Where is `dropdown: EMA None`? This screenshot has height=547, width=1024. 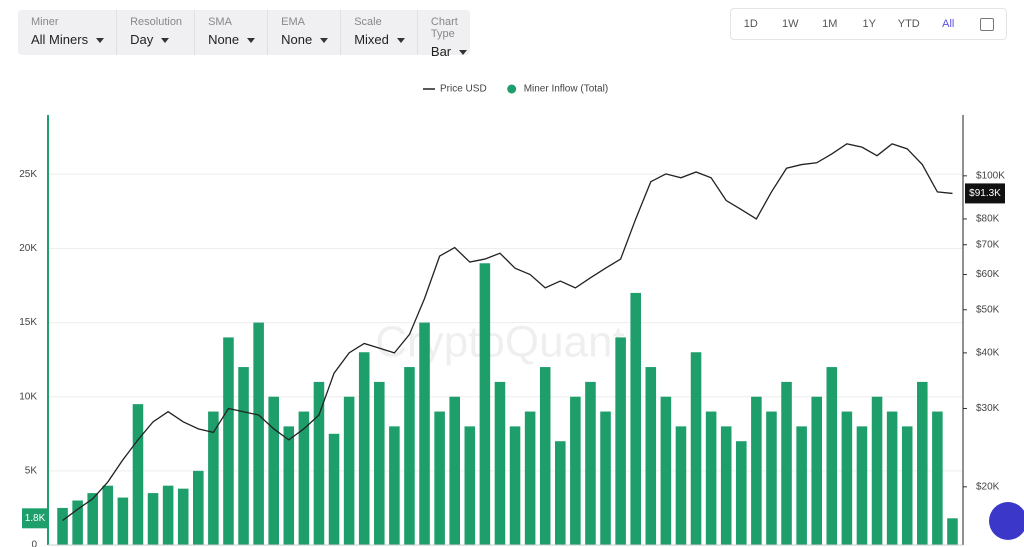
dropdown: EMA None is located at coordinates (305, 32).